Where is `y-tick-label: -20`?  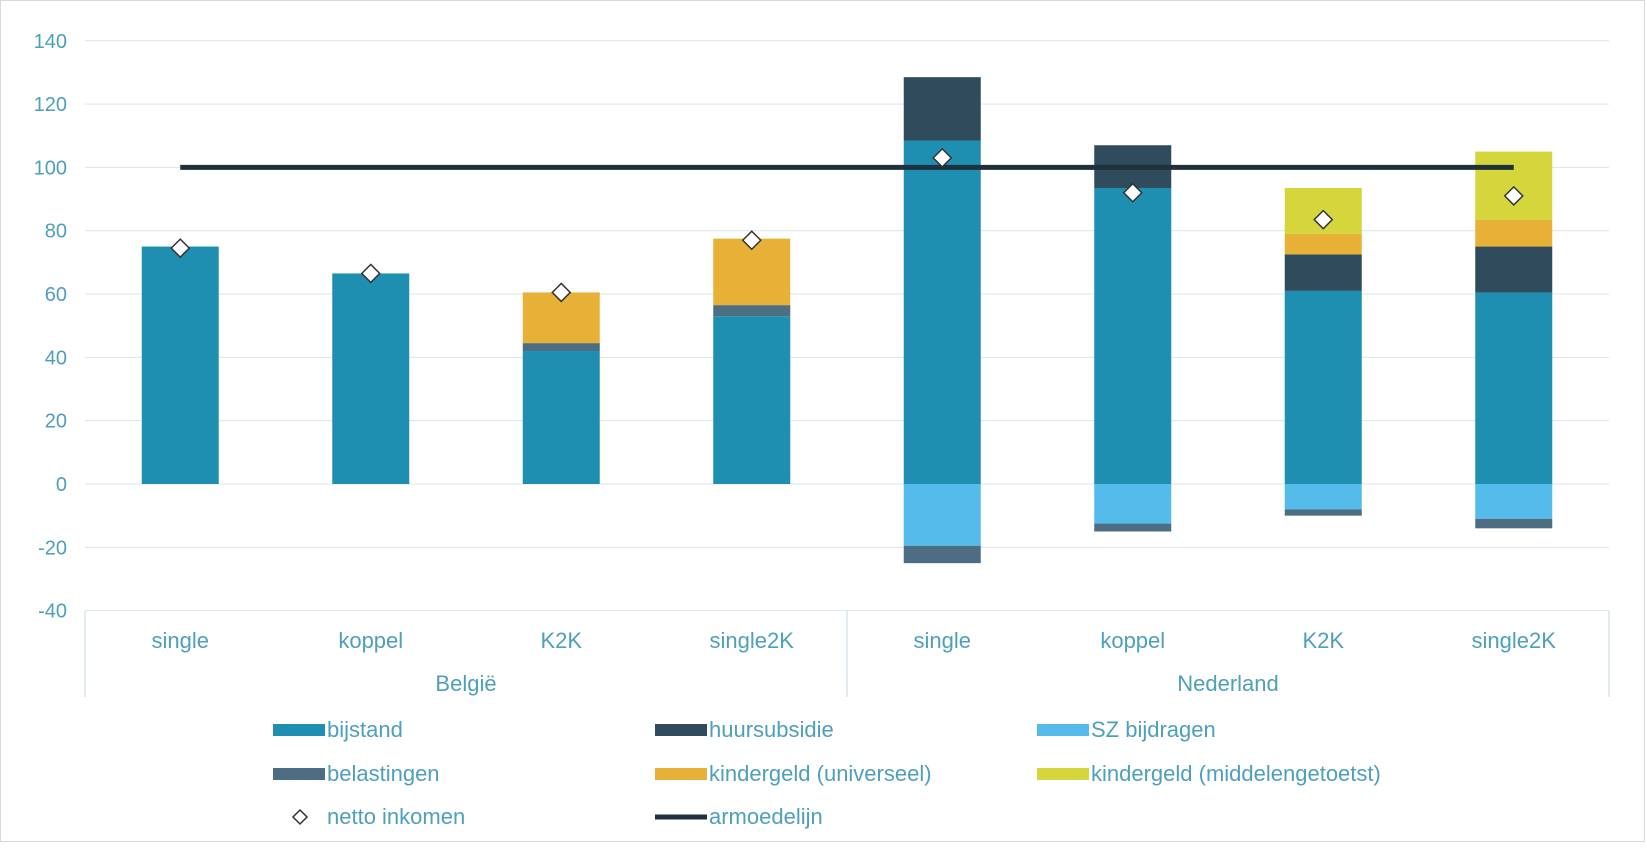
y-tick-label: -20 is located at coordinates (52, 548).